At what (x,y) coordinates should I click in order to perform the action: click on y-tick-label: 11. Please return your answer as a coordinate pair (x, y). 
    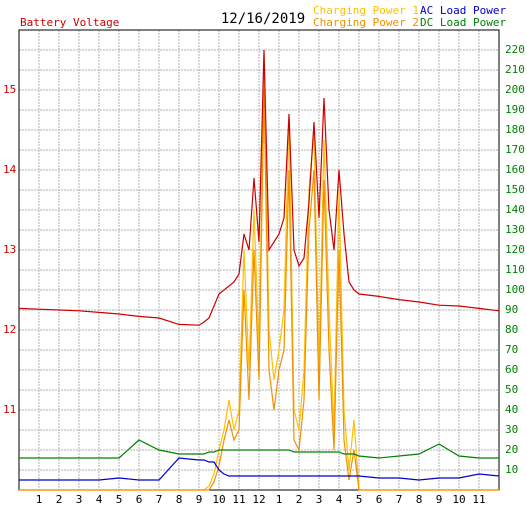
    Looking at the image, I should click on (9, 409).